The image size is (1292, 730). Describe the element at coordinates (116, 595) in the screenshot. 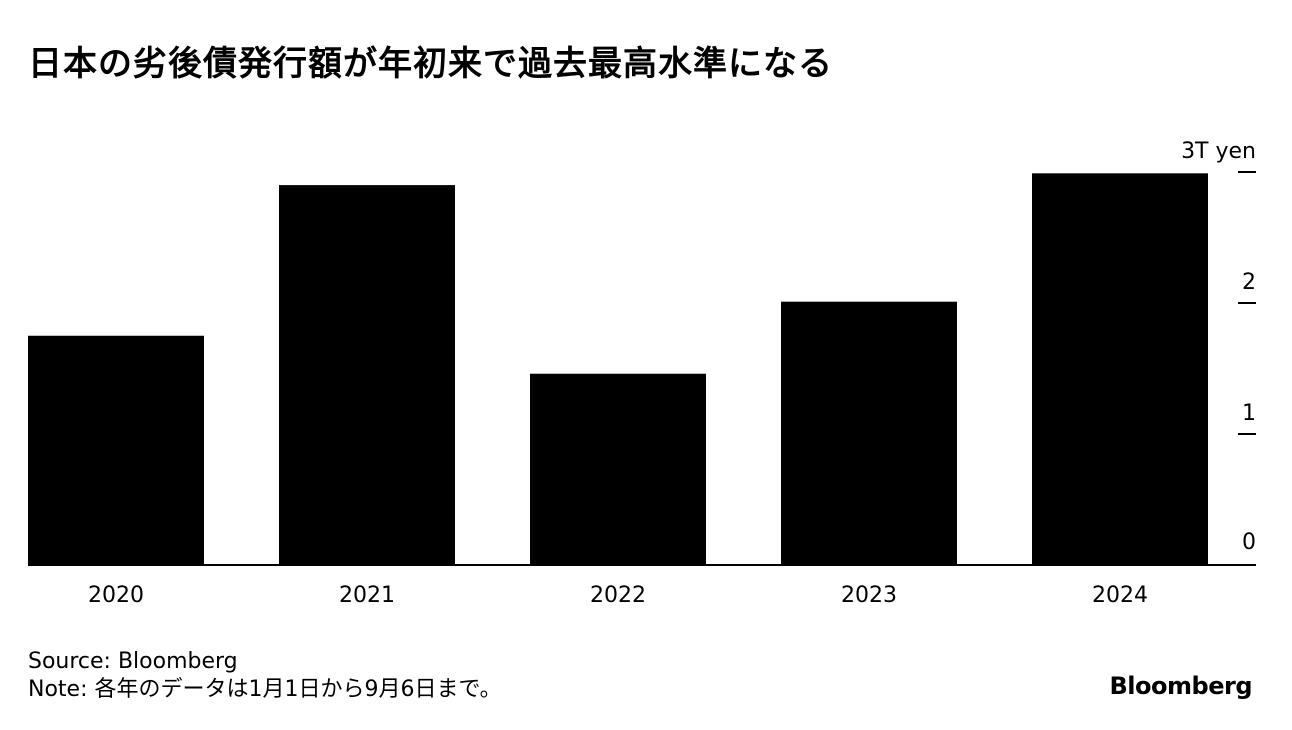

I see `x-tick-label-2020: 2020` at that location.